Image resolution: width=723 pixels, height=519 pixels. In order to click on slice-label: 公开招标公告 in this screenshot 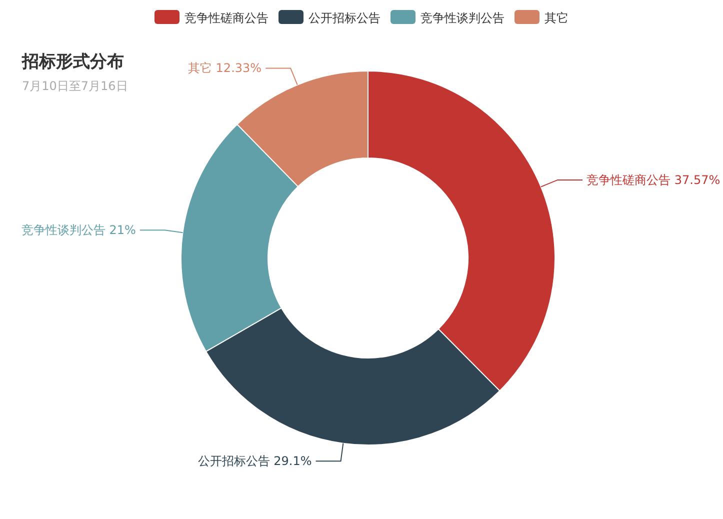, I will do `click(236, 461)`.